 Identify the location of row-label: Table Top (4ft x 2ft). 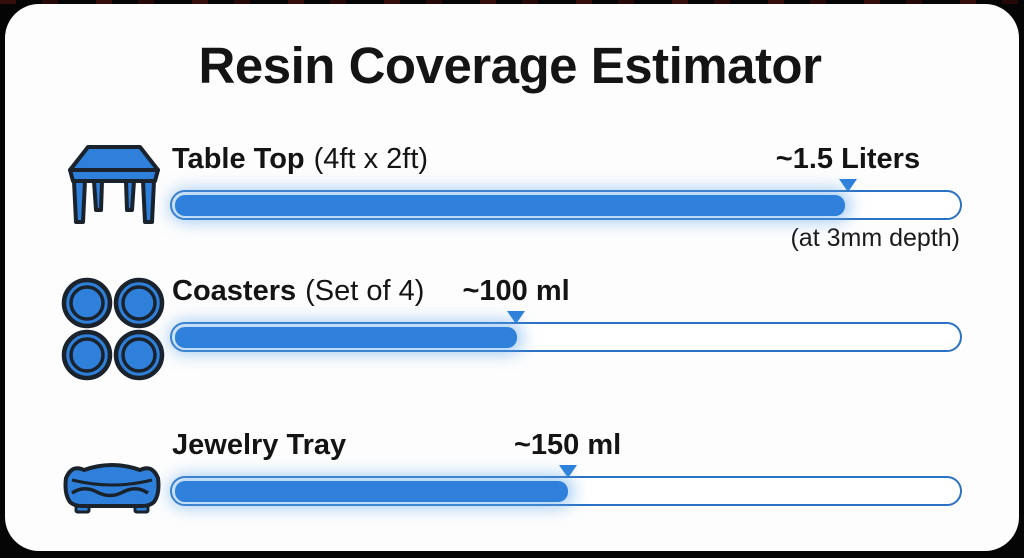
(300, 159).